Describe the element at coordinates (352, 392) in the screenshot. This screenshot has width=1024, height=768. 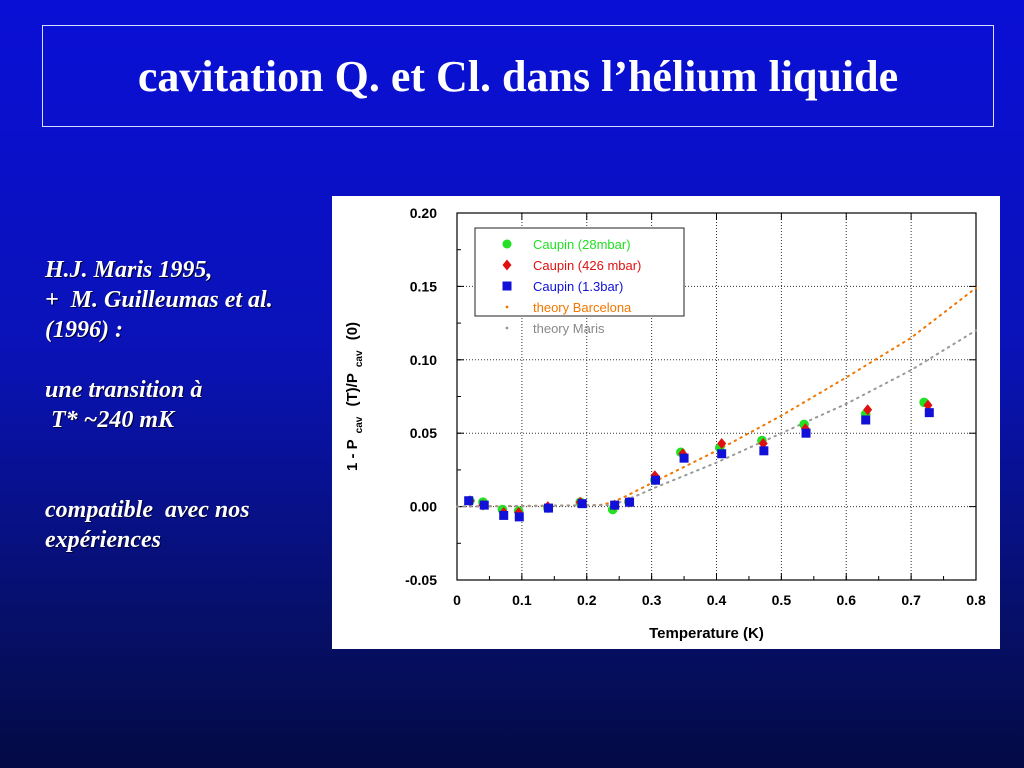
I see `y-axis-label-part: (T)/P` at that location.